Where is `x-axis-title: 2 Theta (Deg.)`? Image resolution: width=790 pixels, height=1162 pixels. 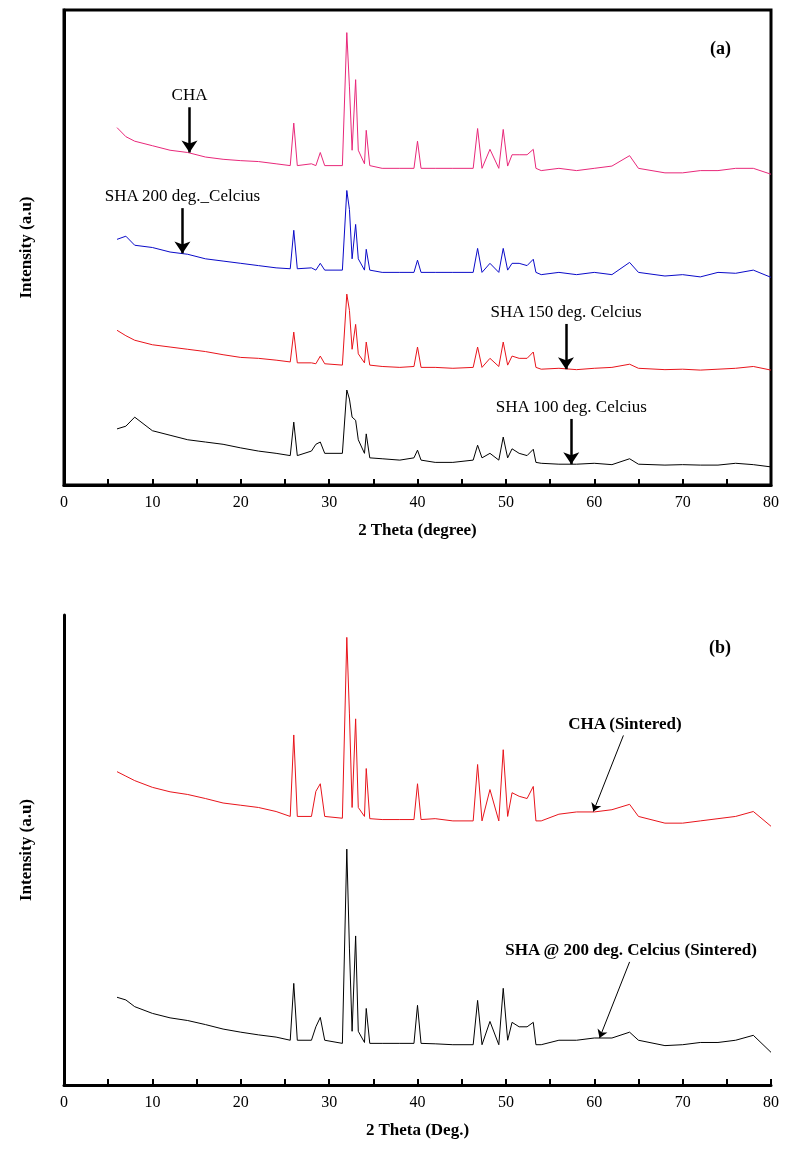
x-axis-title: 2 Theta (Deg.) is located at coordinates (417, 1129).